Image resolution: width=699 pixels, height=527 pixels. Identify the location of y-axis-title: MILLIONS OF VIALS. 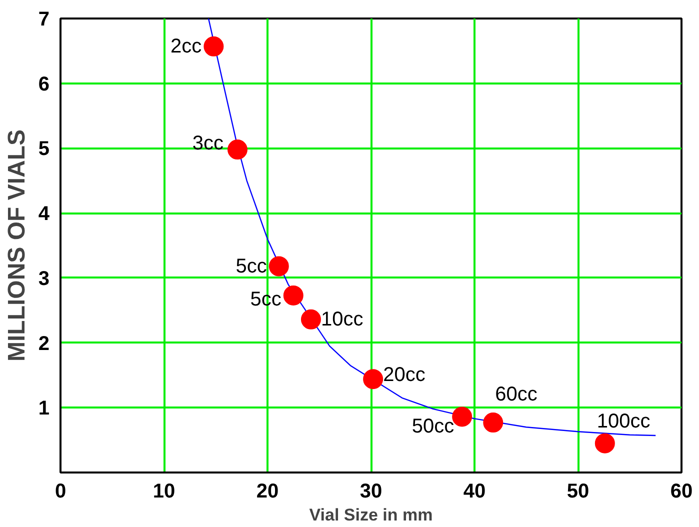
(16, 246).